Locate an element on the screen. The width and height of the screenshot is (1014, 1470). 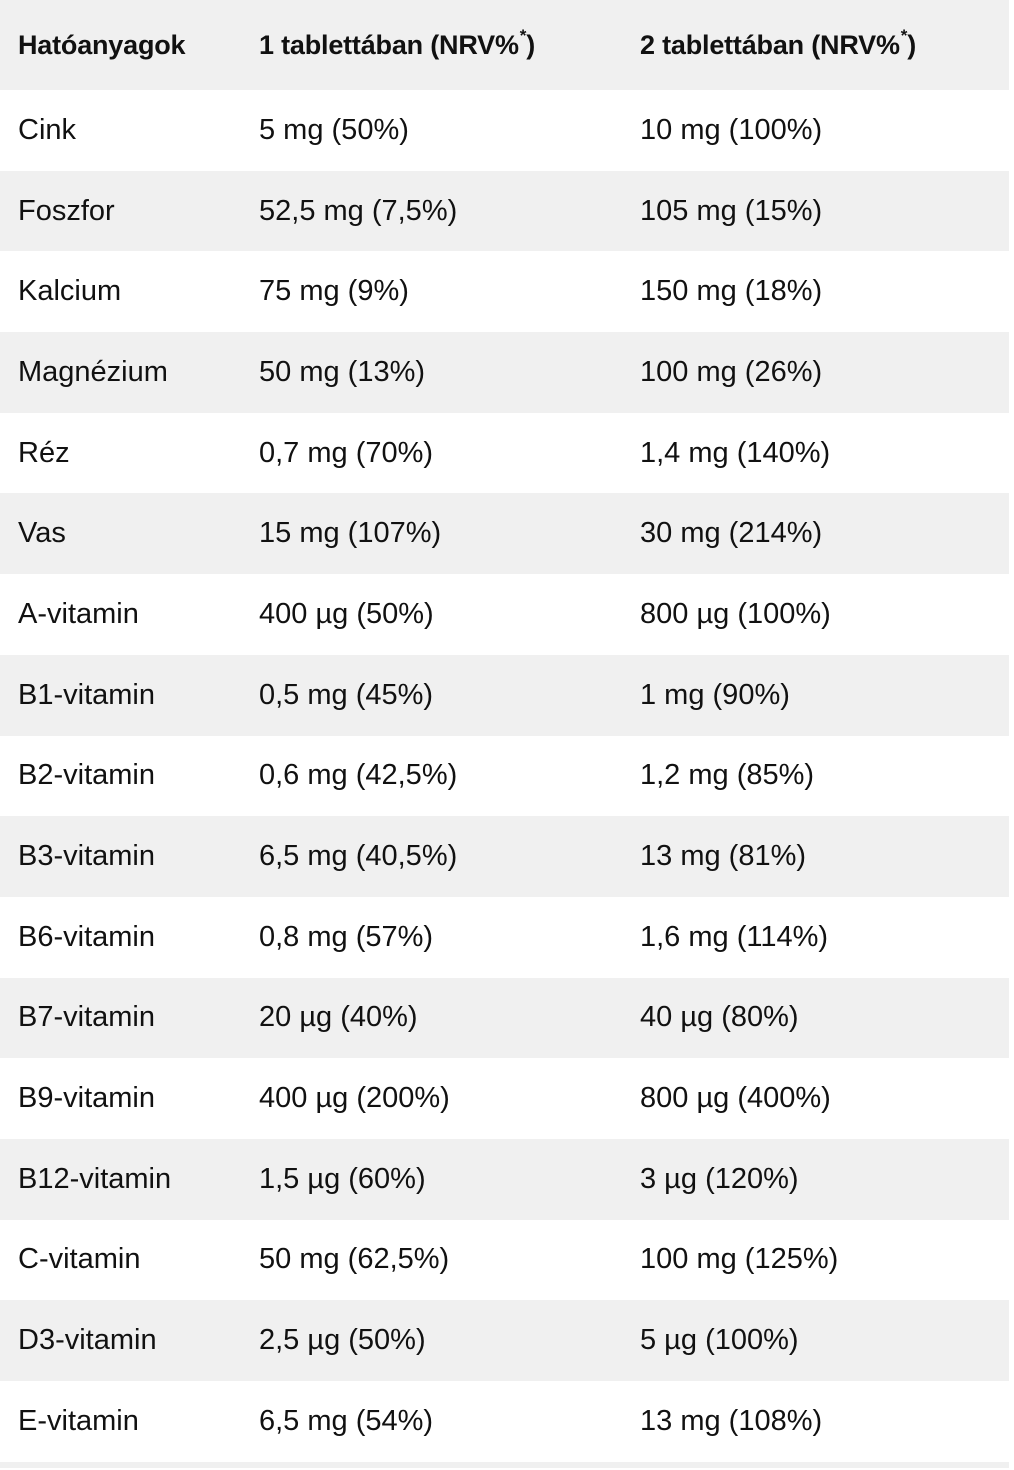
table-row: C-vitamin 50 mg (62,5%) 100 mg (125%) is located at coordinates (504, 1260).